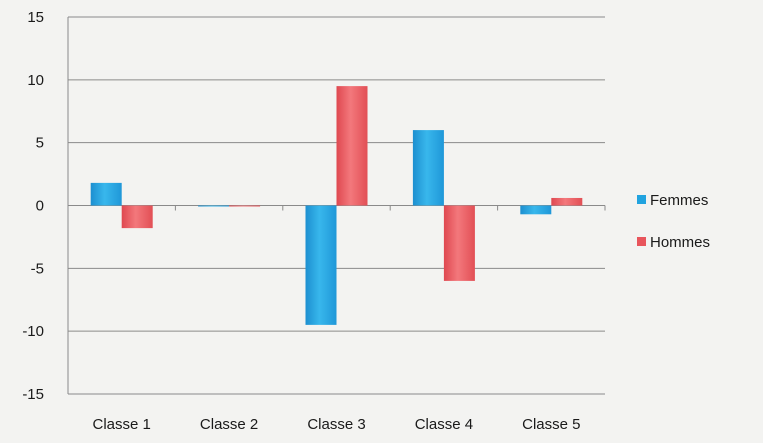 The height and width of the screenshot is (443, 763). I want to click on x-tick-label: Classe 5, so click(551, 424).